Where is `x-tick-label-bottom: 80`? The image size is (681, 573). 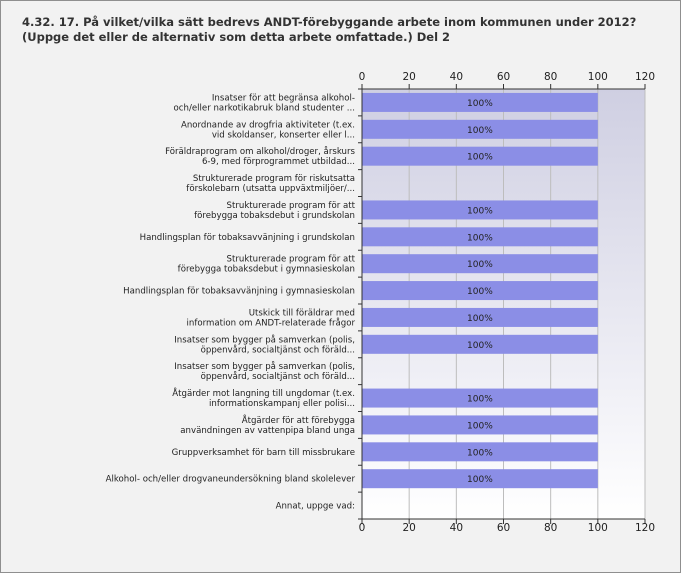
x-tick-label-bottom: 80 is located at coordinates (550, 528).